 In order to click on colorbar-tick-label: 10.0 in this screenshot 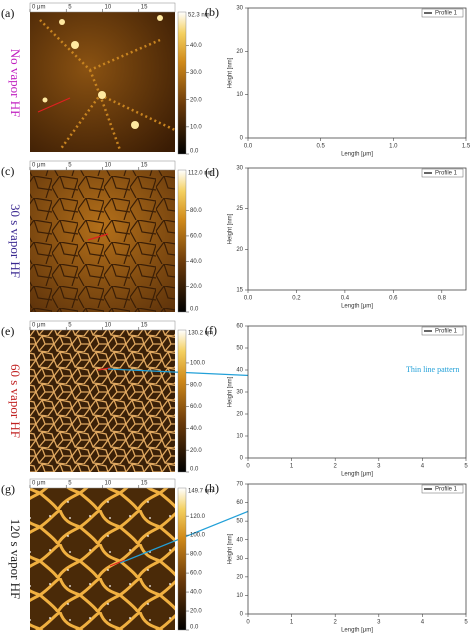, I will do `click(196, 127)`.